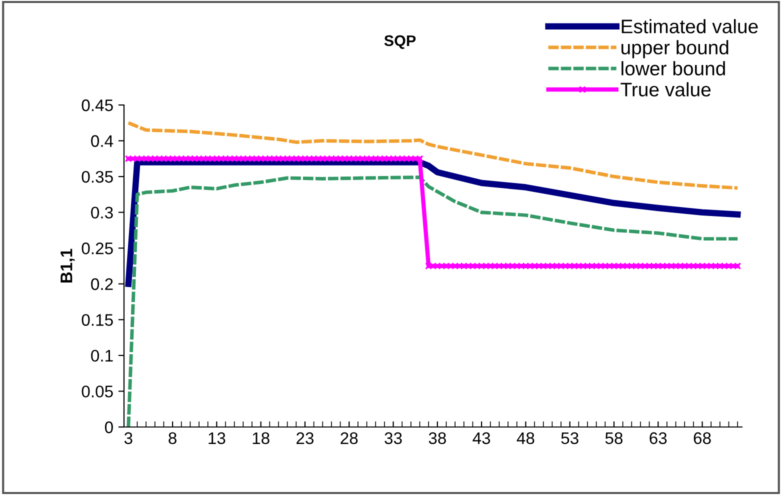 This screenshot has height=495, width=782. Describe the element at coordinates (217, 438) in the screenshot. I see `x-tick-label: 13` at that location.